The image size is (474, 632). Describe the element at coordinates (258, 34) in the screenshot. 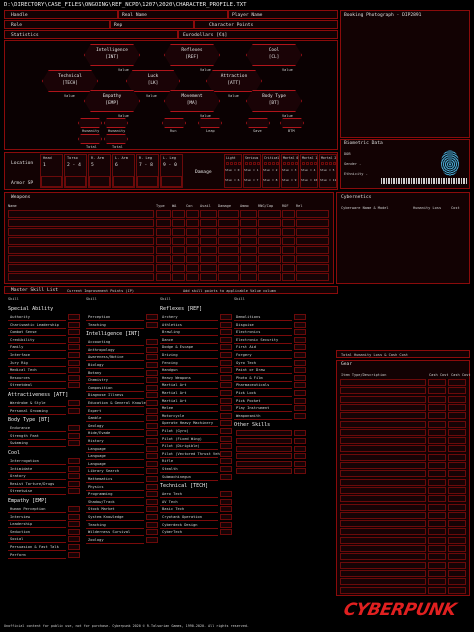

I see `eurodollars-field: Eurodollars [€$]` at that location.